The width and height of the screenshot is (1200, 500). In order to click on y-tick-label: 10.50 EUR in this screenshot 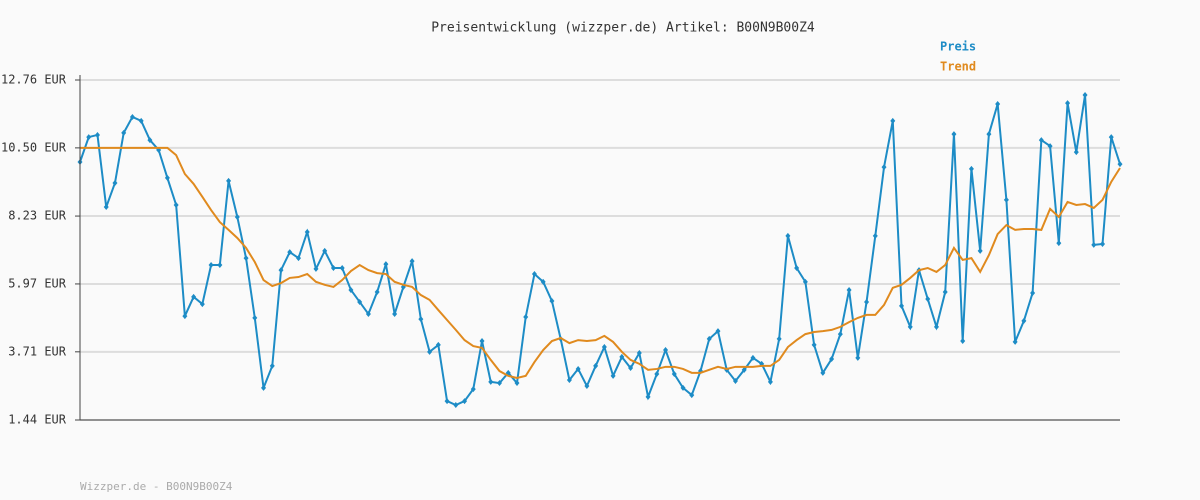, I will do `click(34, 147)`.